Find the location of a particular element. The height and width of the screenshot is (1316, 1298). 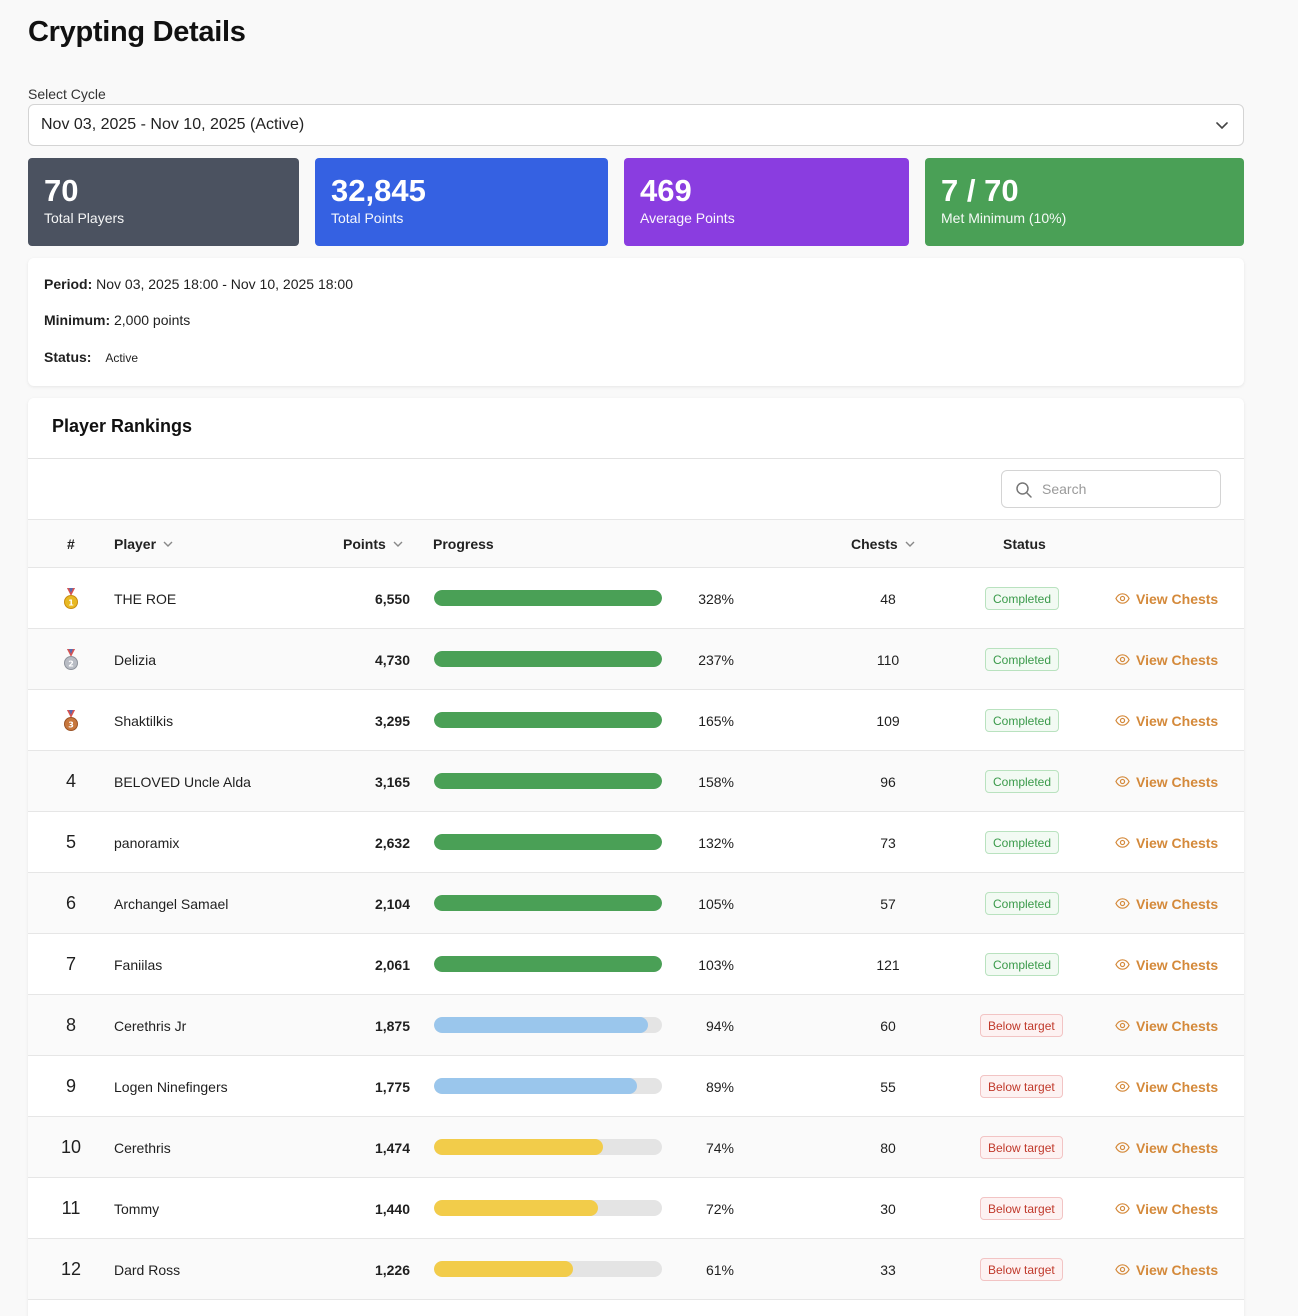

status-label: Status: is located at coordinates (68, 357).